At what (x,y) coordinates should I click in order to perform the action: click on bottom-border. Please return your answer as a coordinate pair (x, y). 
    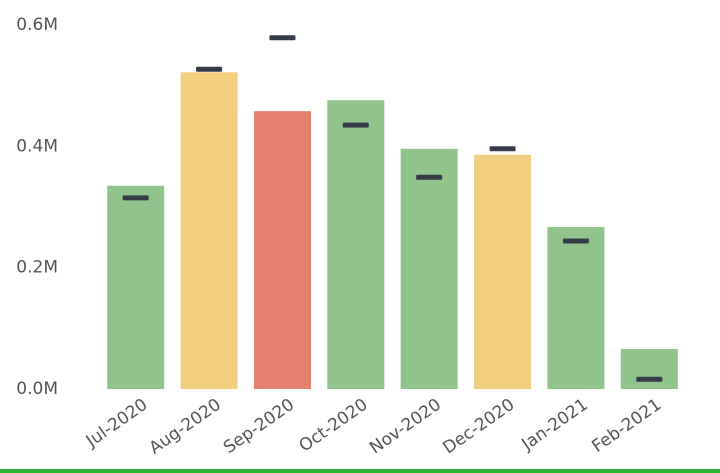
    Looking at the image, I should click on (360, 471).